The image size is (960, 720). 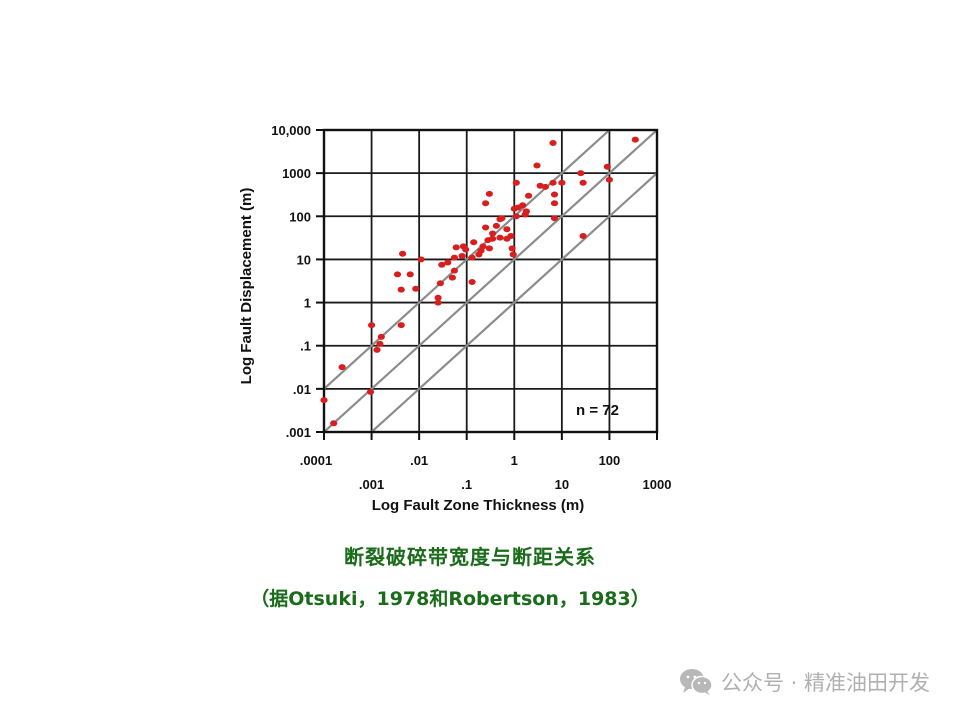 What do you see at coordinates (478, 505) in the screenshot?
I see `x-axis-title: Log Fault Zone Thickness (m)` at bounding box center [478, 505].